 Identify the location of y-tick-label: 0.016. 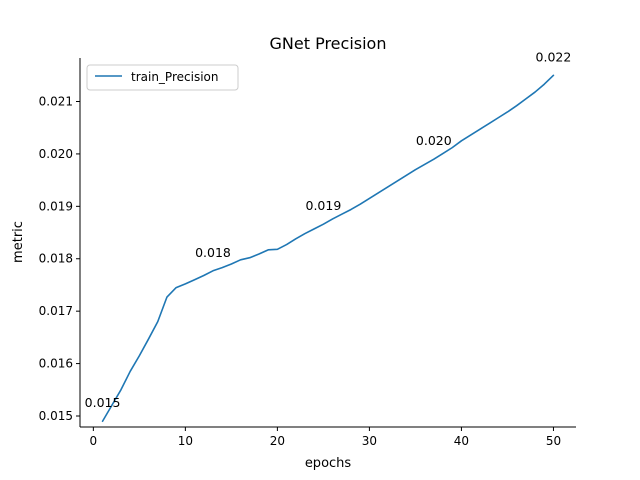
(56, 364).